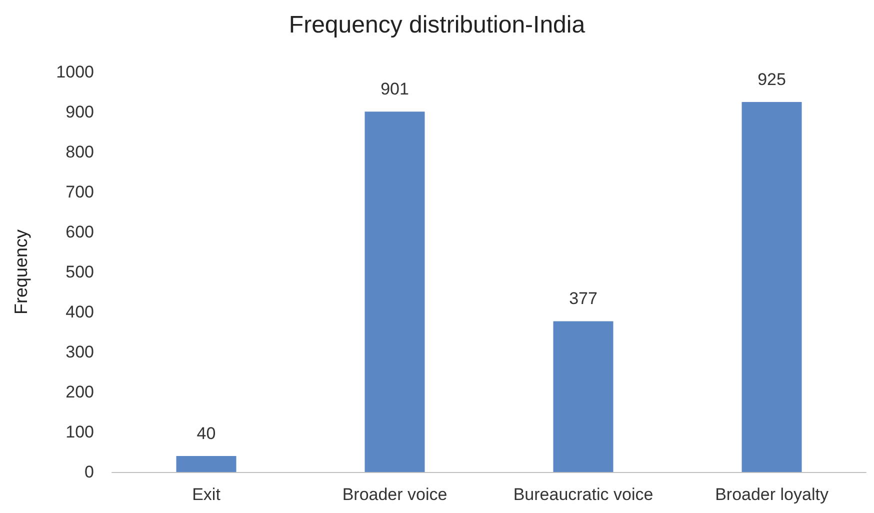 The height and width of the screenshot is (513, 874). I want to click on data-label: 925, so click(772, 79).